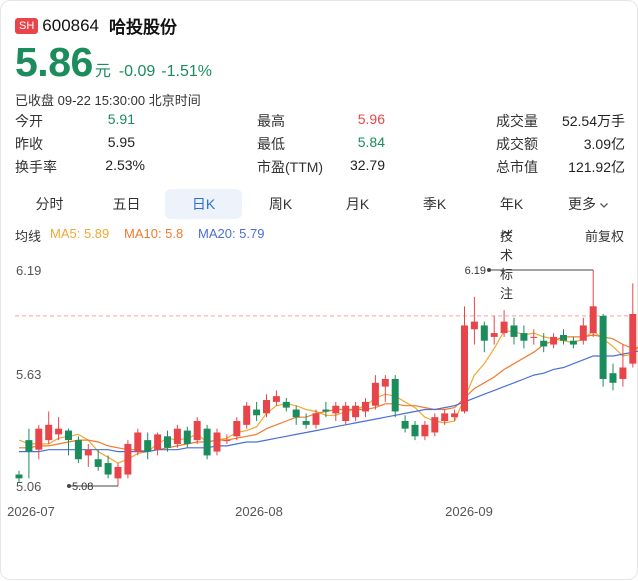  Describe the element at coordinates (102, 71) in the screenshot. I see `price-unit: 元` at that location.